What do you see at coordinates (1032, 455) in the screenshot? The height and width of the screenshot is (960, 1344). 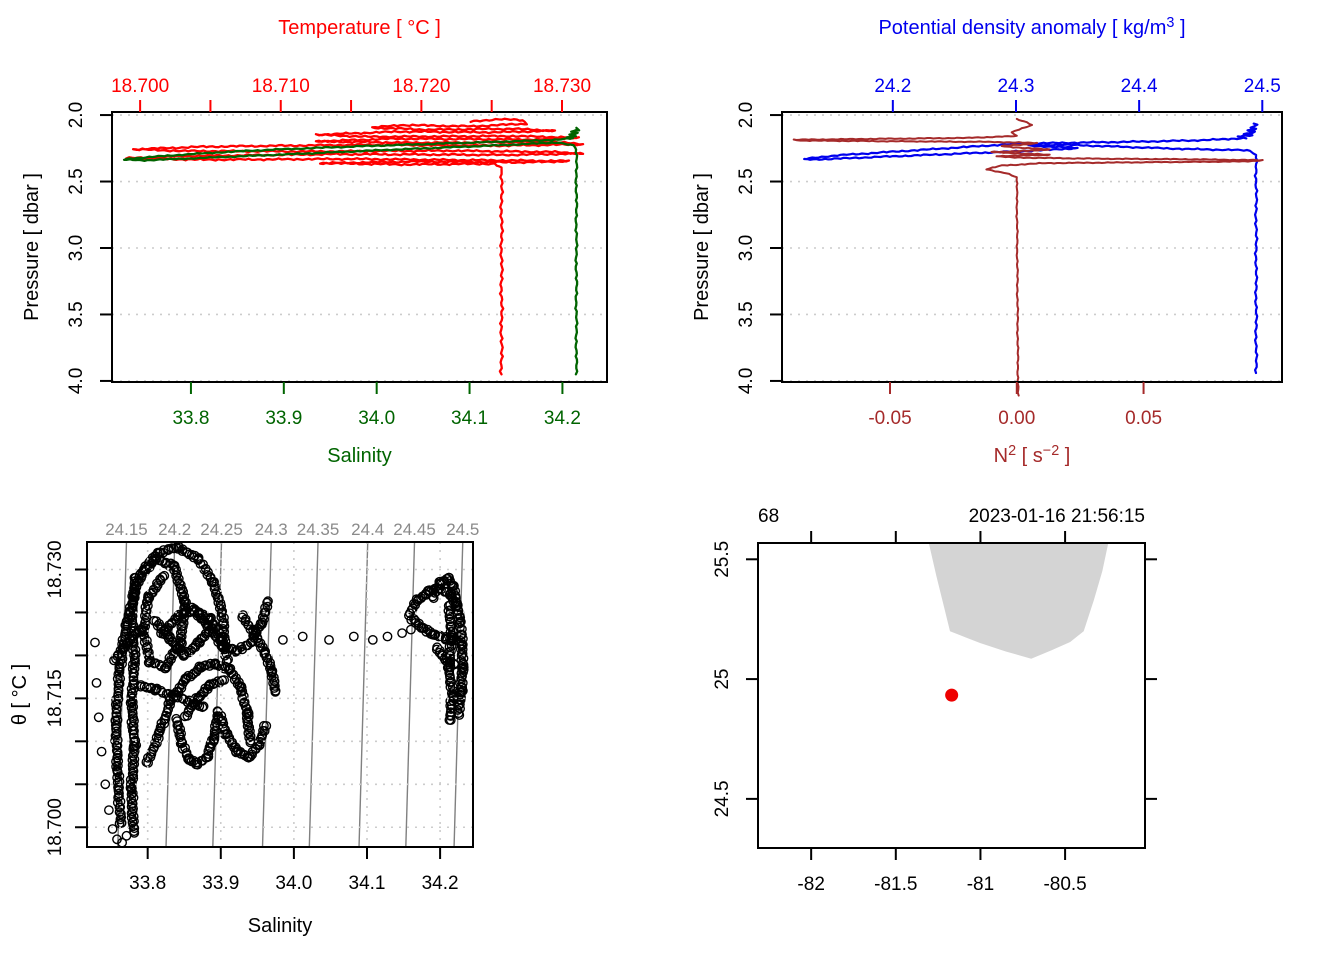 I see `bottom-axis-title: N2​ [ s−2​ ]` at bounding box center [1032, 455].